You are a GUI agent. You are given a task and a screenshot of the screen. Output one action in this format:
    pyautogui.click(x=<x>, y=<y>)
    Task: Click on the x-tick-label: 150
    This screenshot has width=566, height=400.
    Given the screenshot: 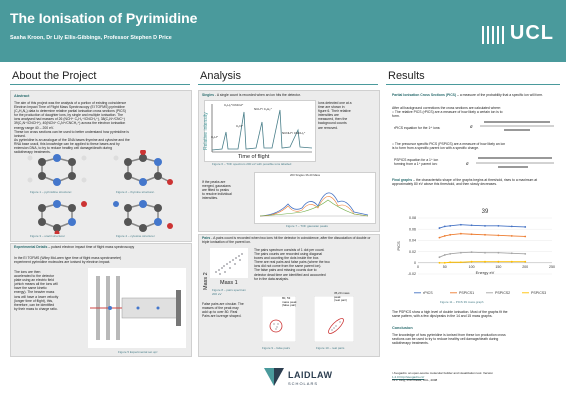 What is the action you would take?
    pyautogui.click(x=498, y=267)
    